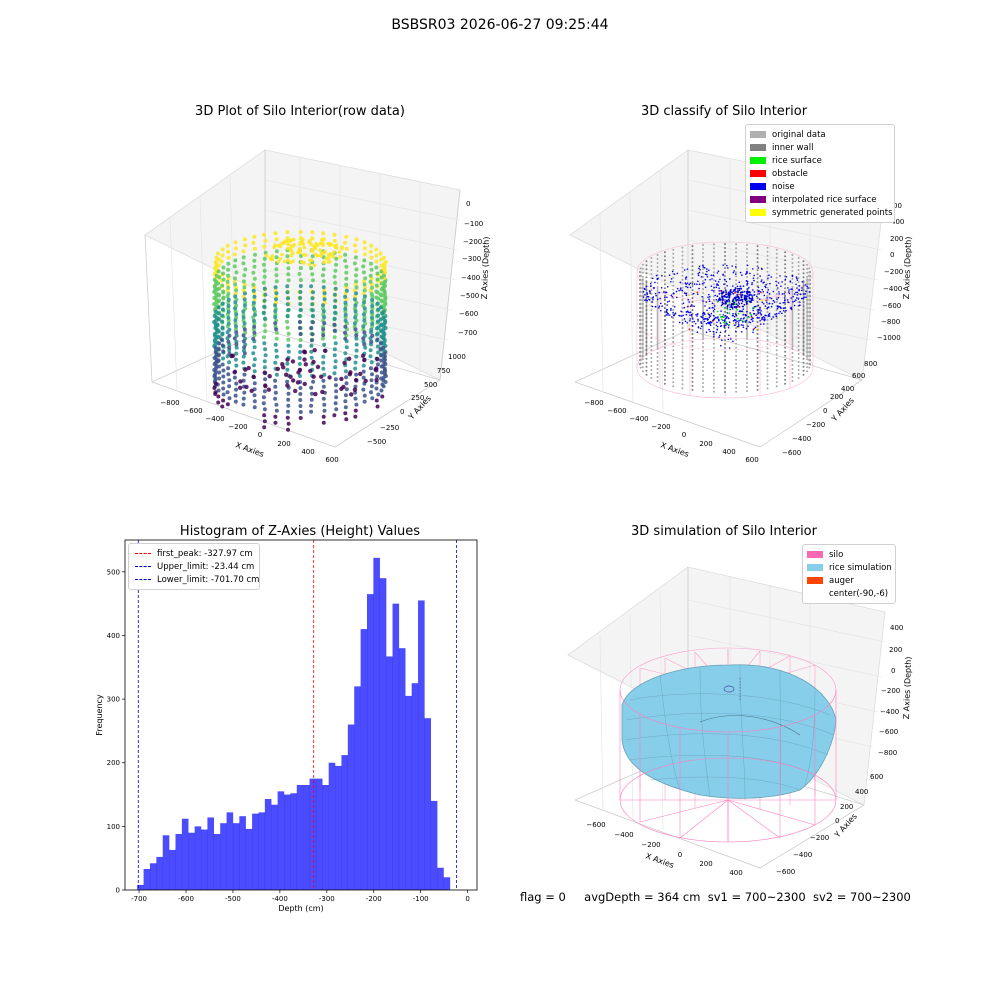 This screenshot has width=1000, height=1000. I want to click on y-tick-label: 400, so click(847, 389).